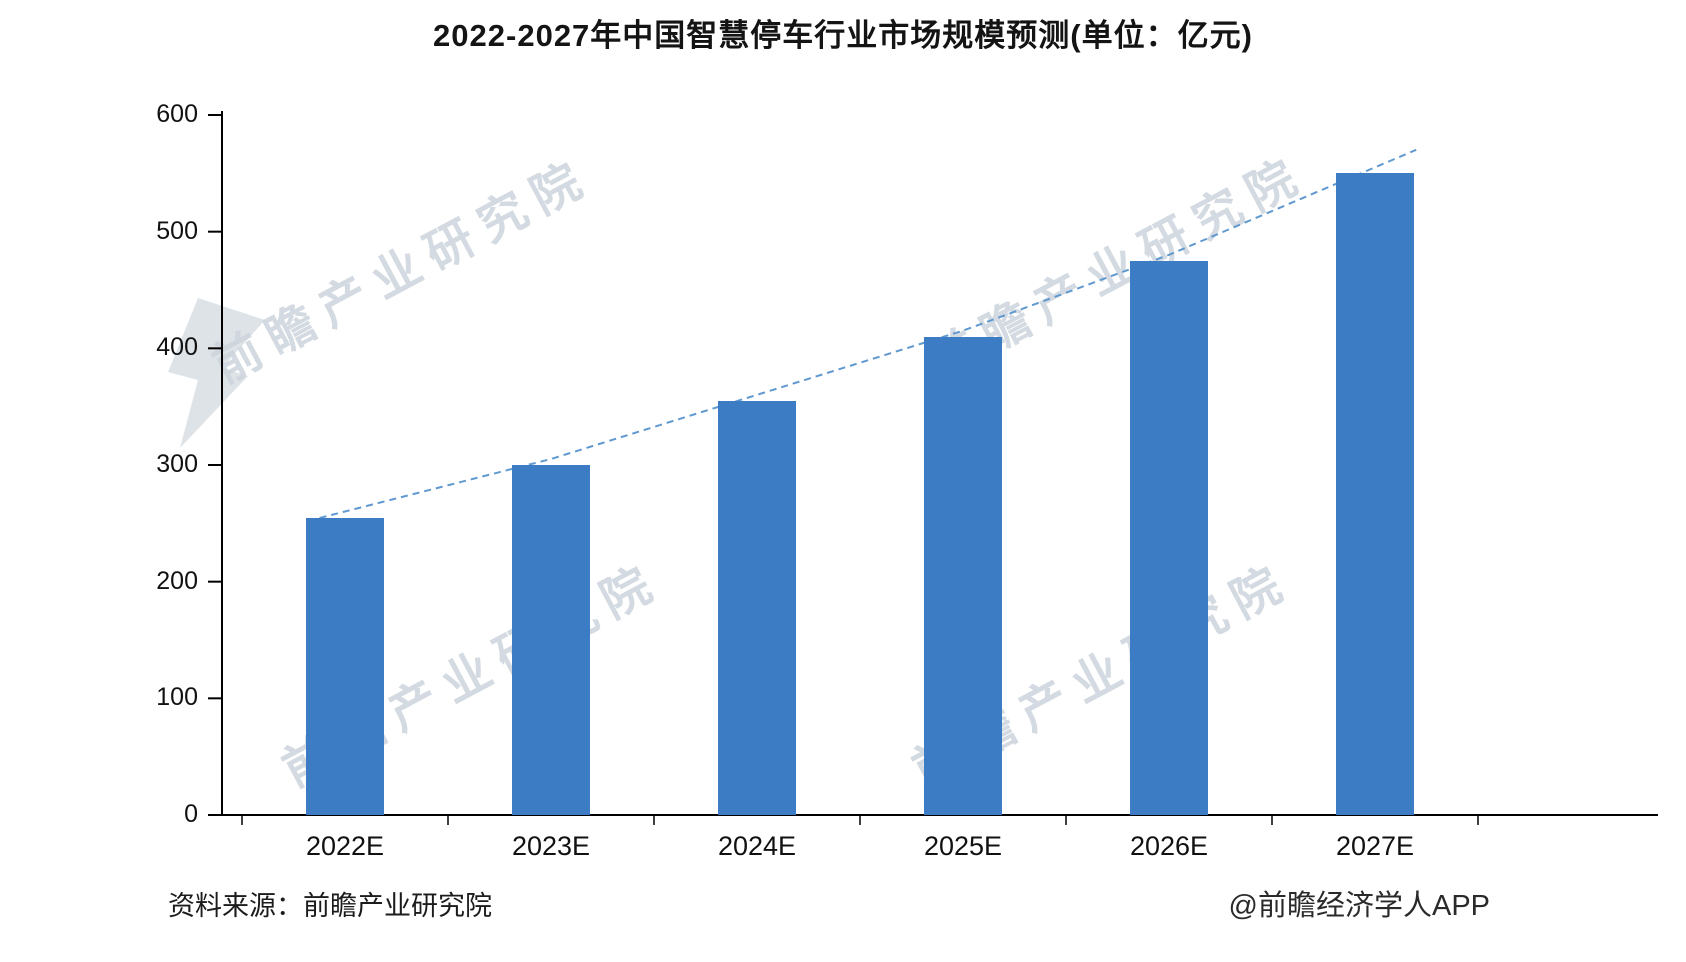 Image resolution: width=1686 pixels, height=962 pixels. Describe the element at coordinates (1169, 537) in the screenshot. I see `bar-2026E` at that location.